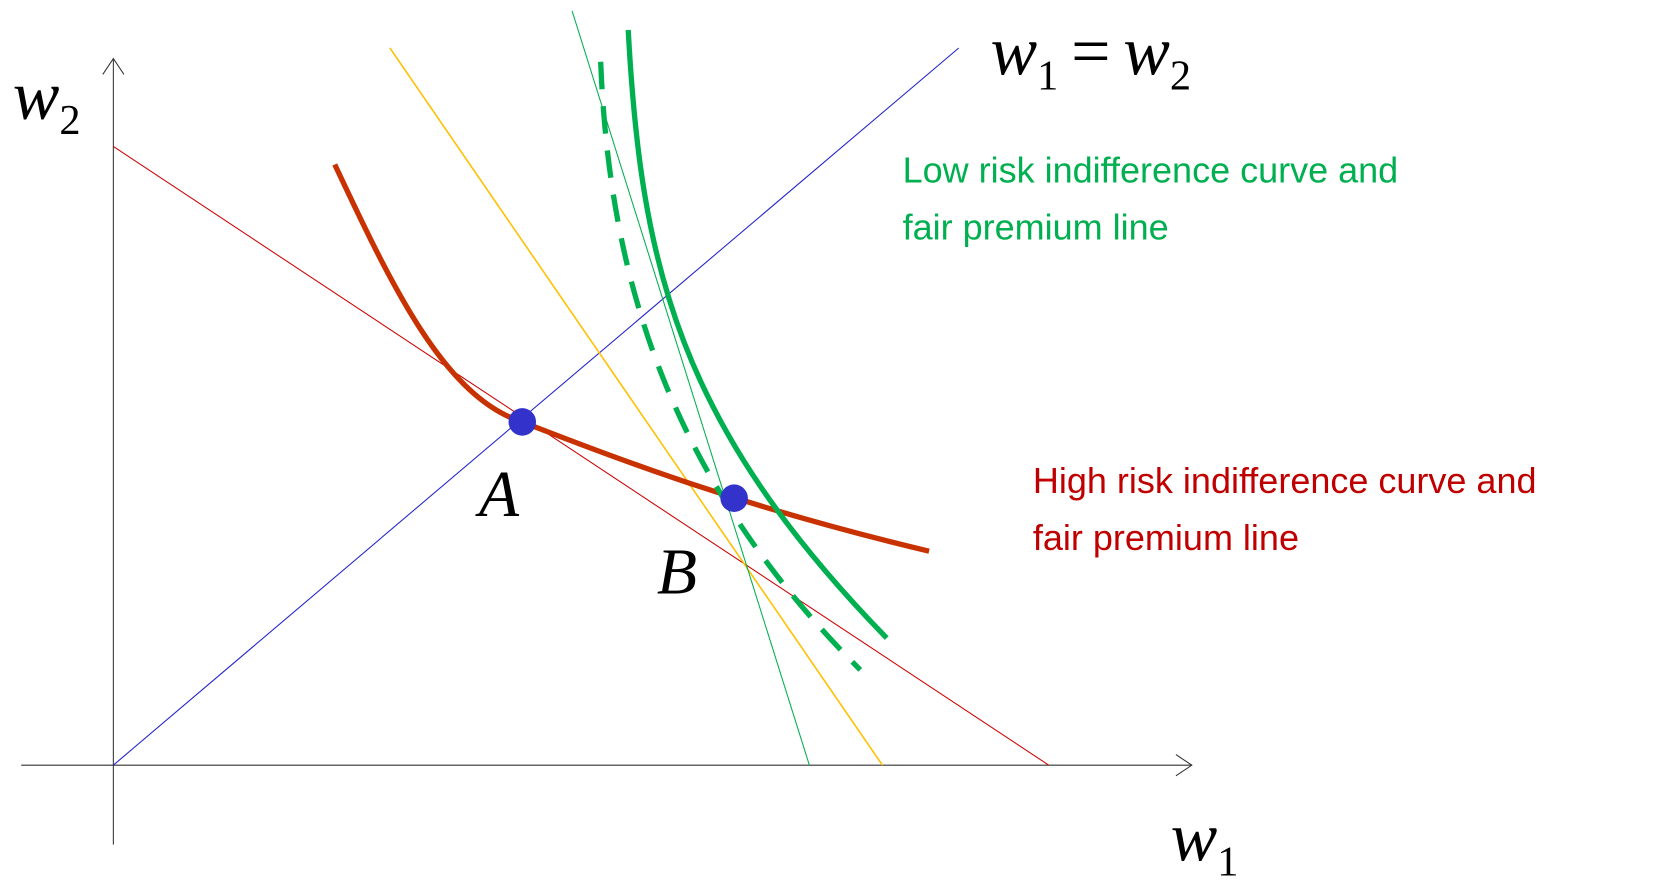  I want to click on low-risk-indifference-curve-dashed, so click(730, 366).